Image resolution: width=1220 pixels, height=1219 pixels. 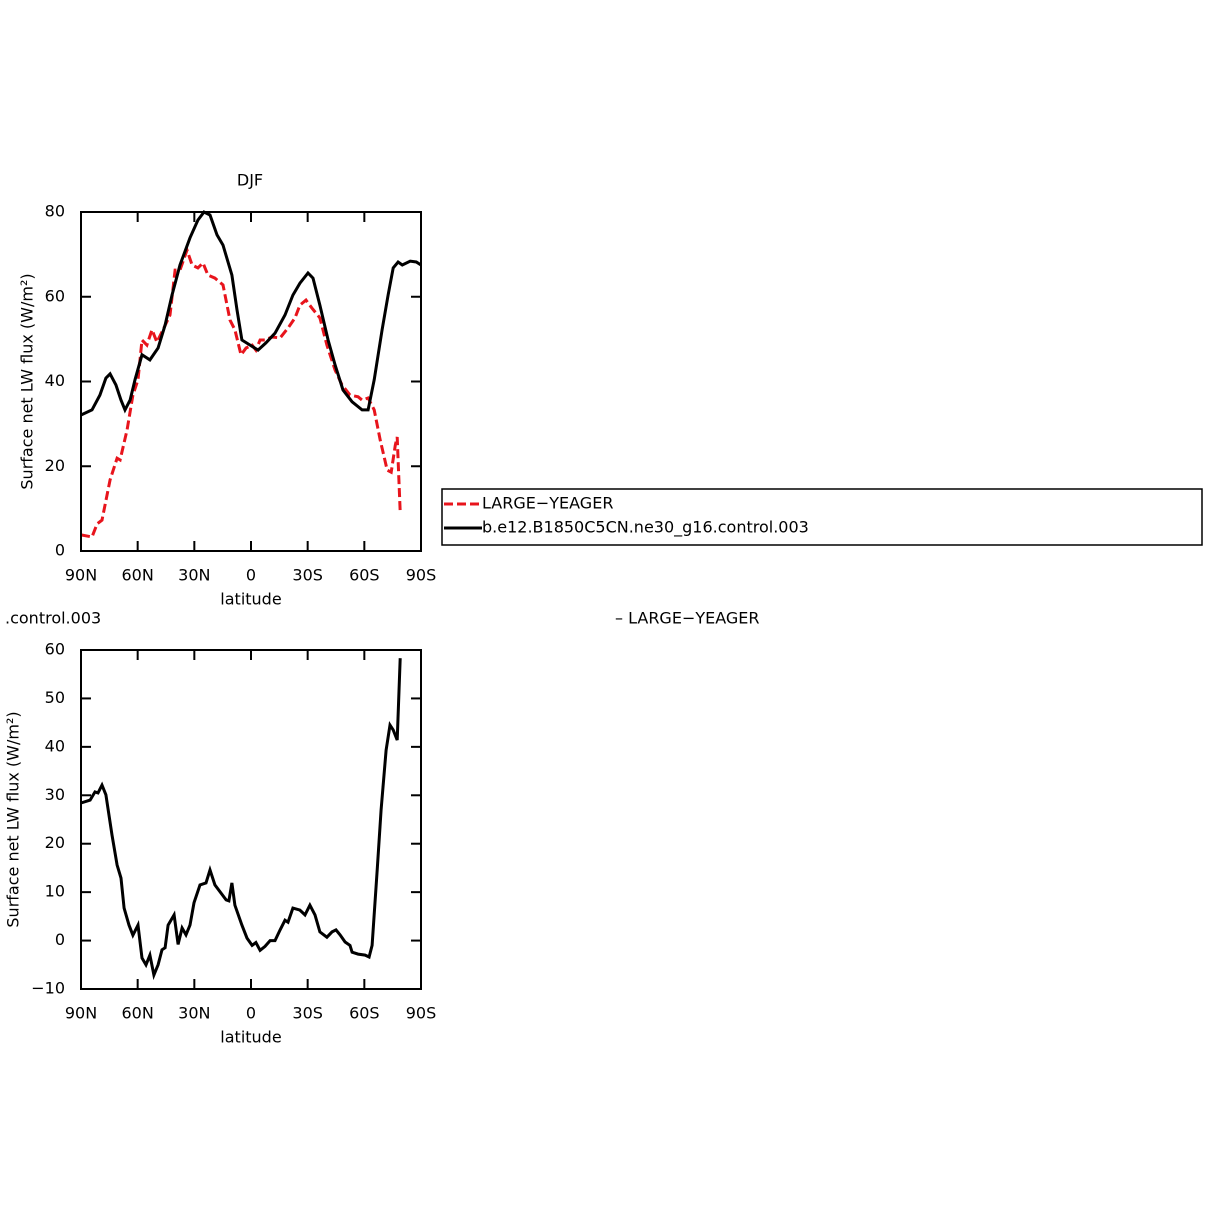 I want to click on y-tick-label: 50, so click(x=55, y=697).